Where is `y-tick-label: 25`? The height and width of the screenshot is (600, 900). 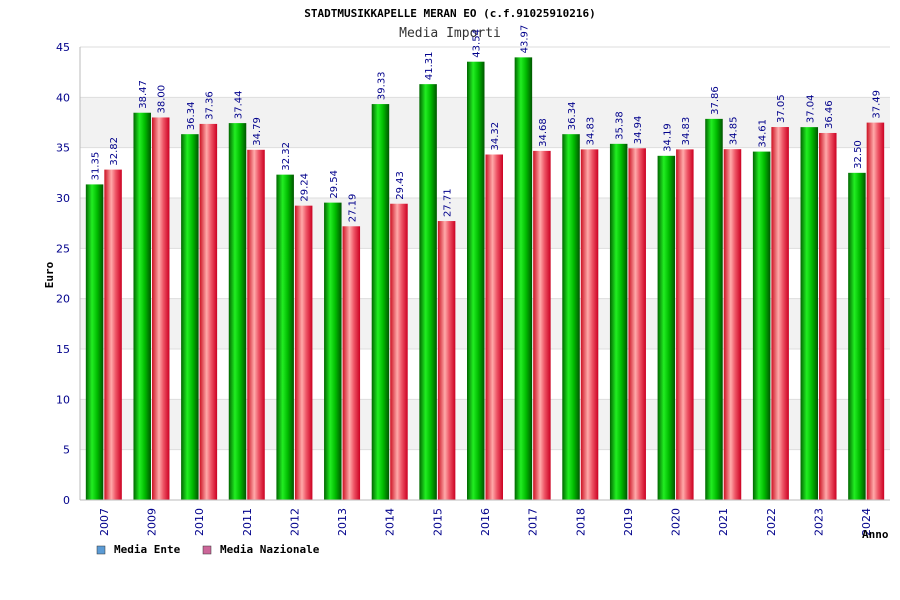
y-tick-label: 25 is located at coordinates (63, 248).